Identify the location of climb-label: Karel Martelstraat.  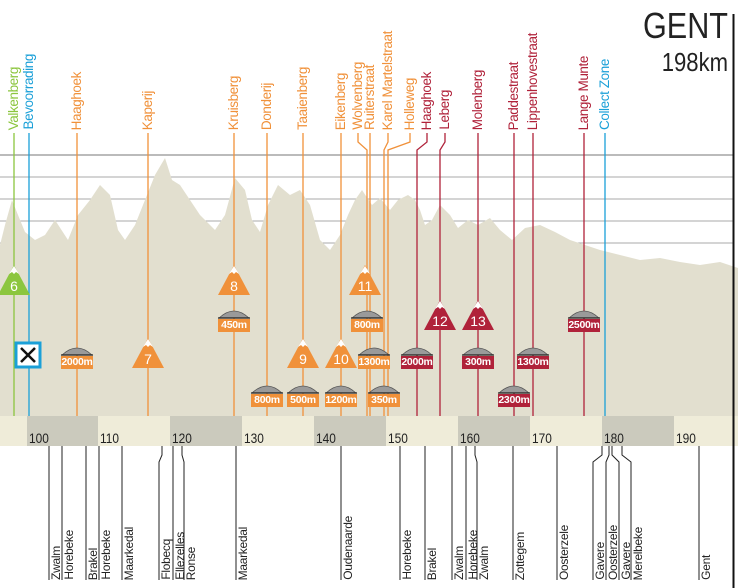
(387, 80).